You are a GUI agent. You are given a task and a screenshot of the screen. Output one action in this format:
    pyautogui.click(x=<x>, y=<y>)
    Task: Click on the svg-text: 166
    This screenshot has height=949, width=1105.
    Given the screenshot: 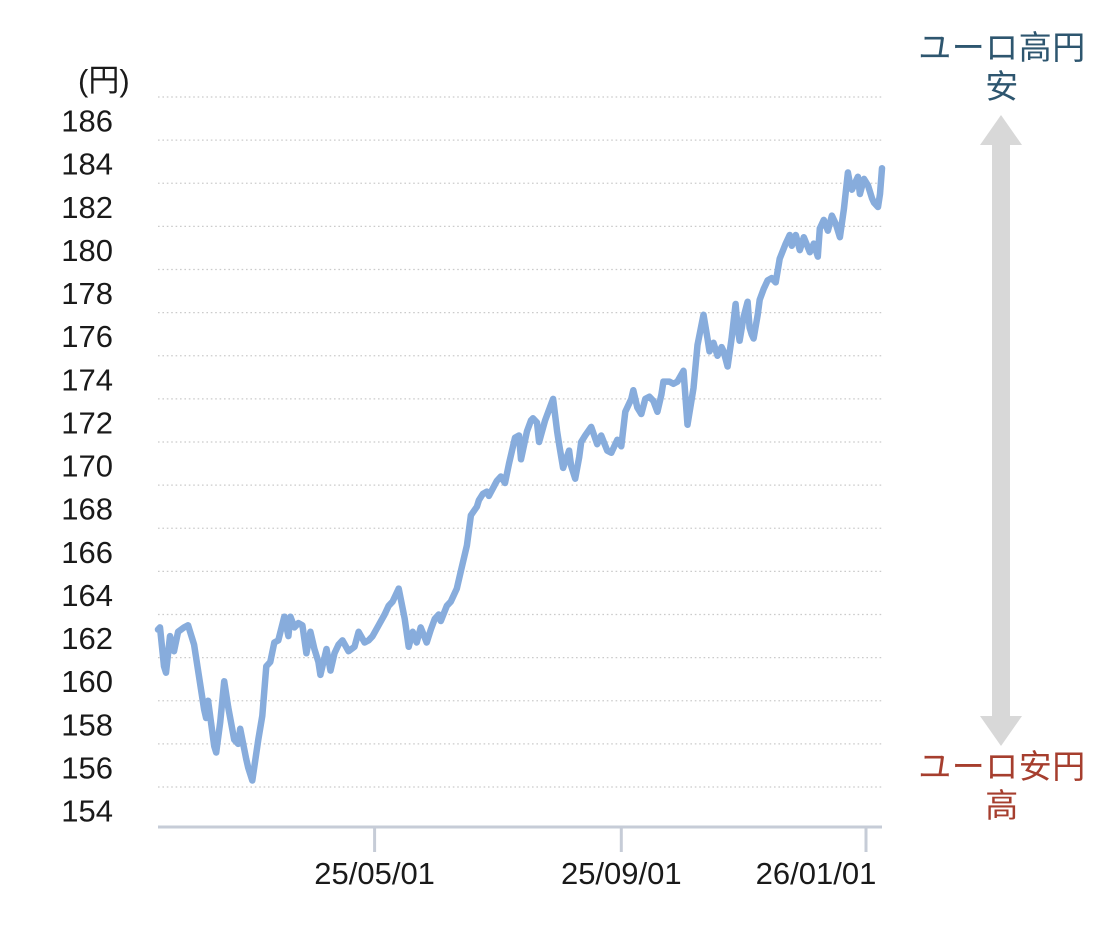 What is the action you would take?
    pyautogui.click(x=87, y=552)
    